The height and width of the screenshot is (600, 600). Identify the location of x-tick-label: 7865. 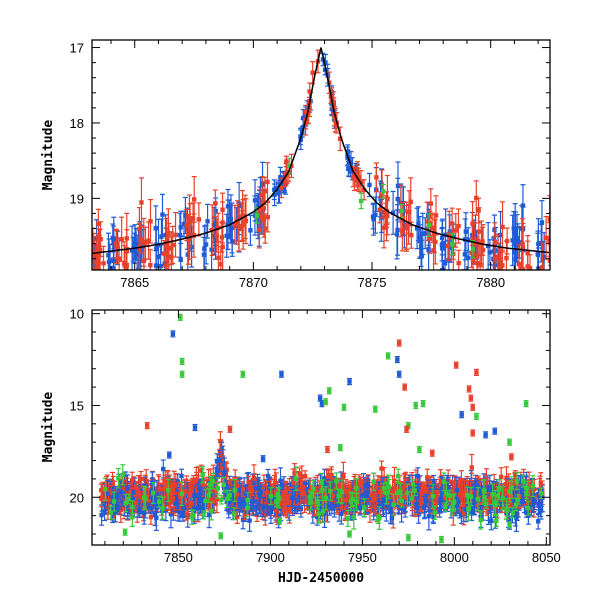
(134, 282).